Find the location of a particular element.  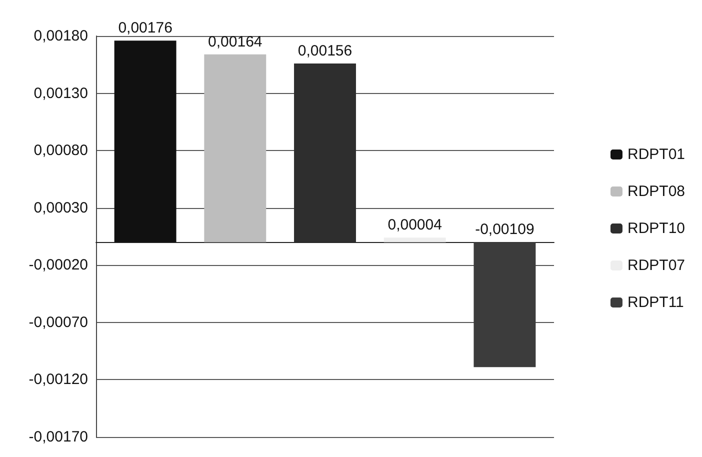

data-label: 0,00004 is located at coordinates (415, 225).